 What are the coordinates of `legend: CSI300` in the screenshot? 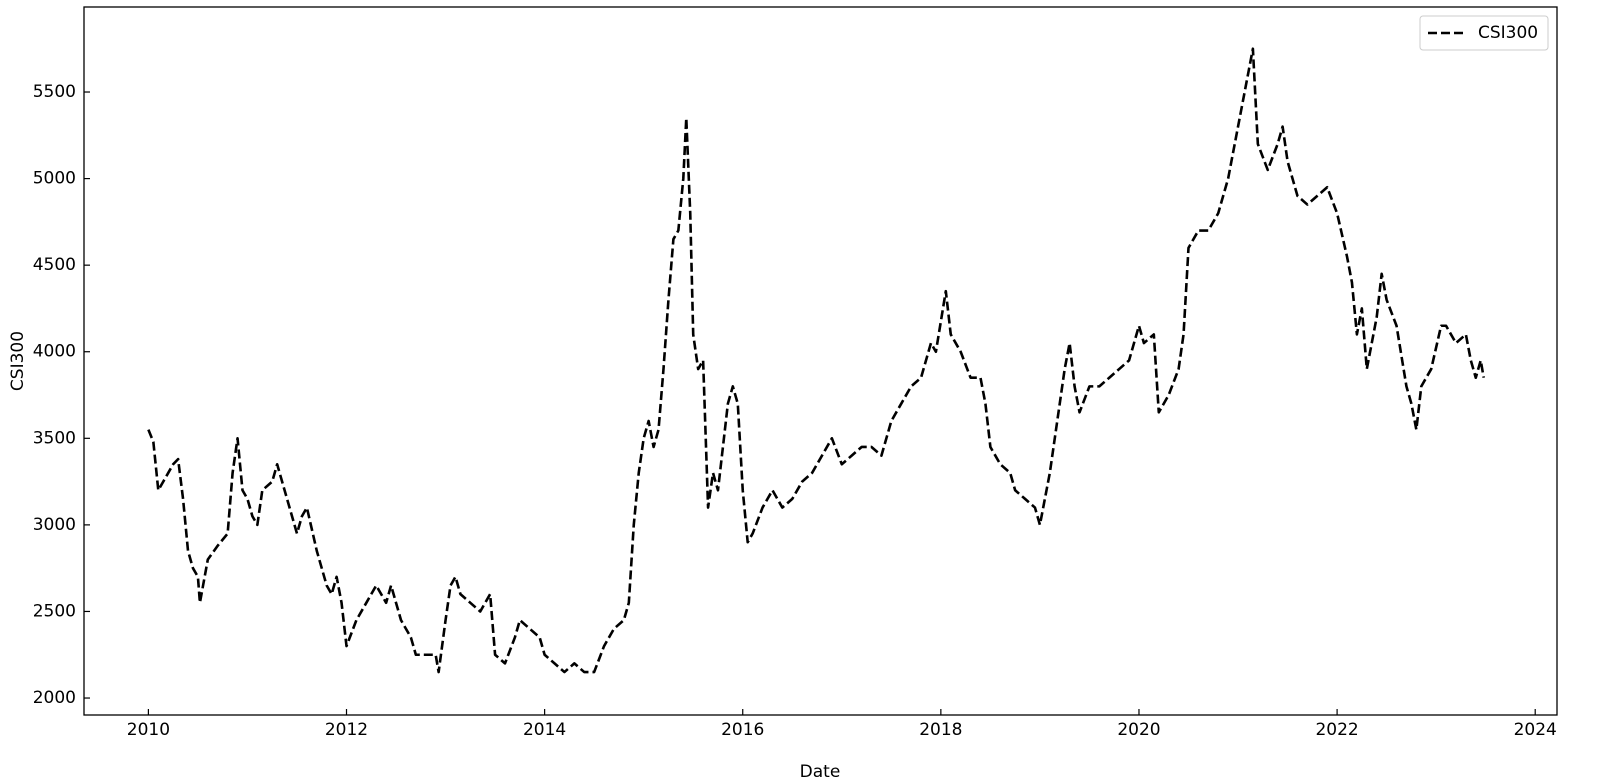 It's located at (1484, 33).